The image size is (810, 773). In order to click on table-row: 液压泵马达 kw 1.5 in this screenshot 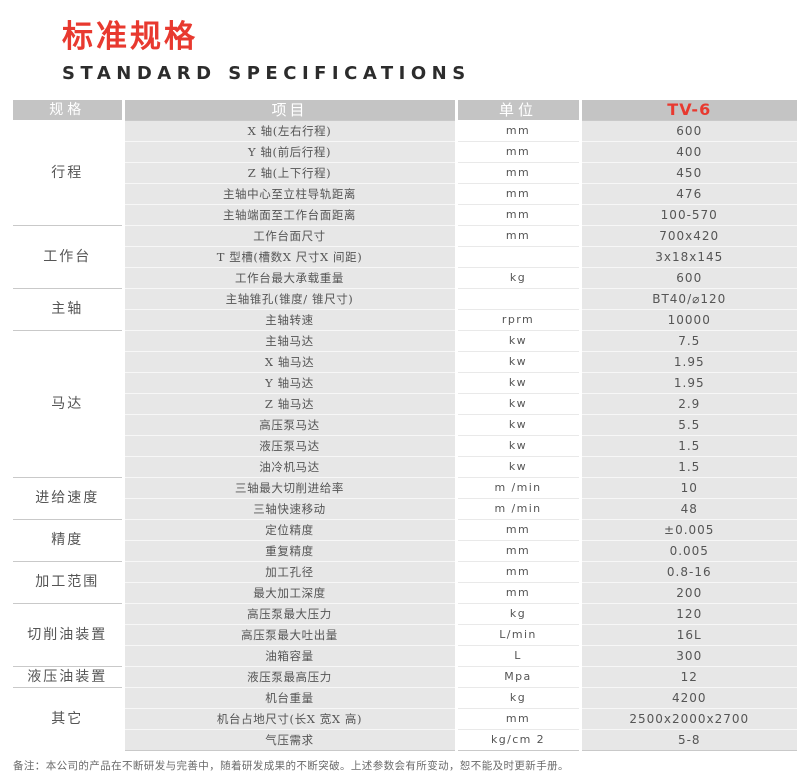, I will do `click(405, 446)`.